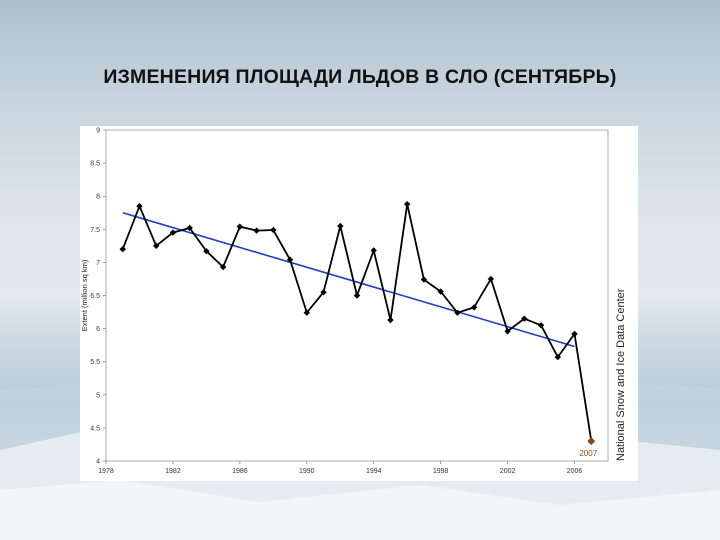 The width and height of the screenshot is (720, 540). I want to click on y-tick-label: 7.5, so click(95, 230).